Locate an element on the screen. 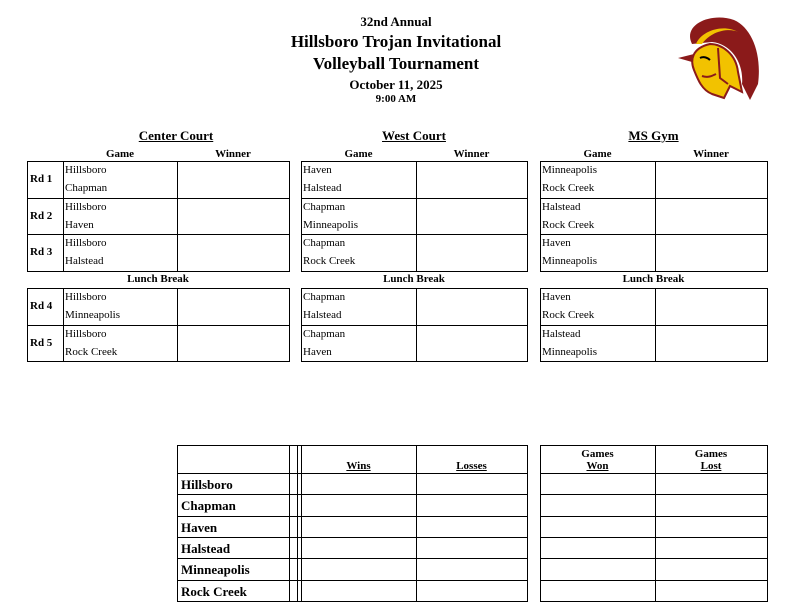  standings-team: Minneapolis is located at coordinates (215, 570).